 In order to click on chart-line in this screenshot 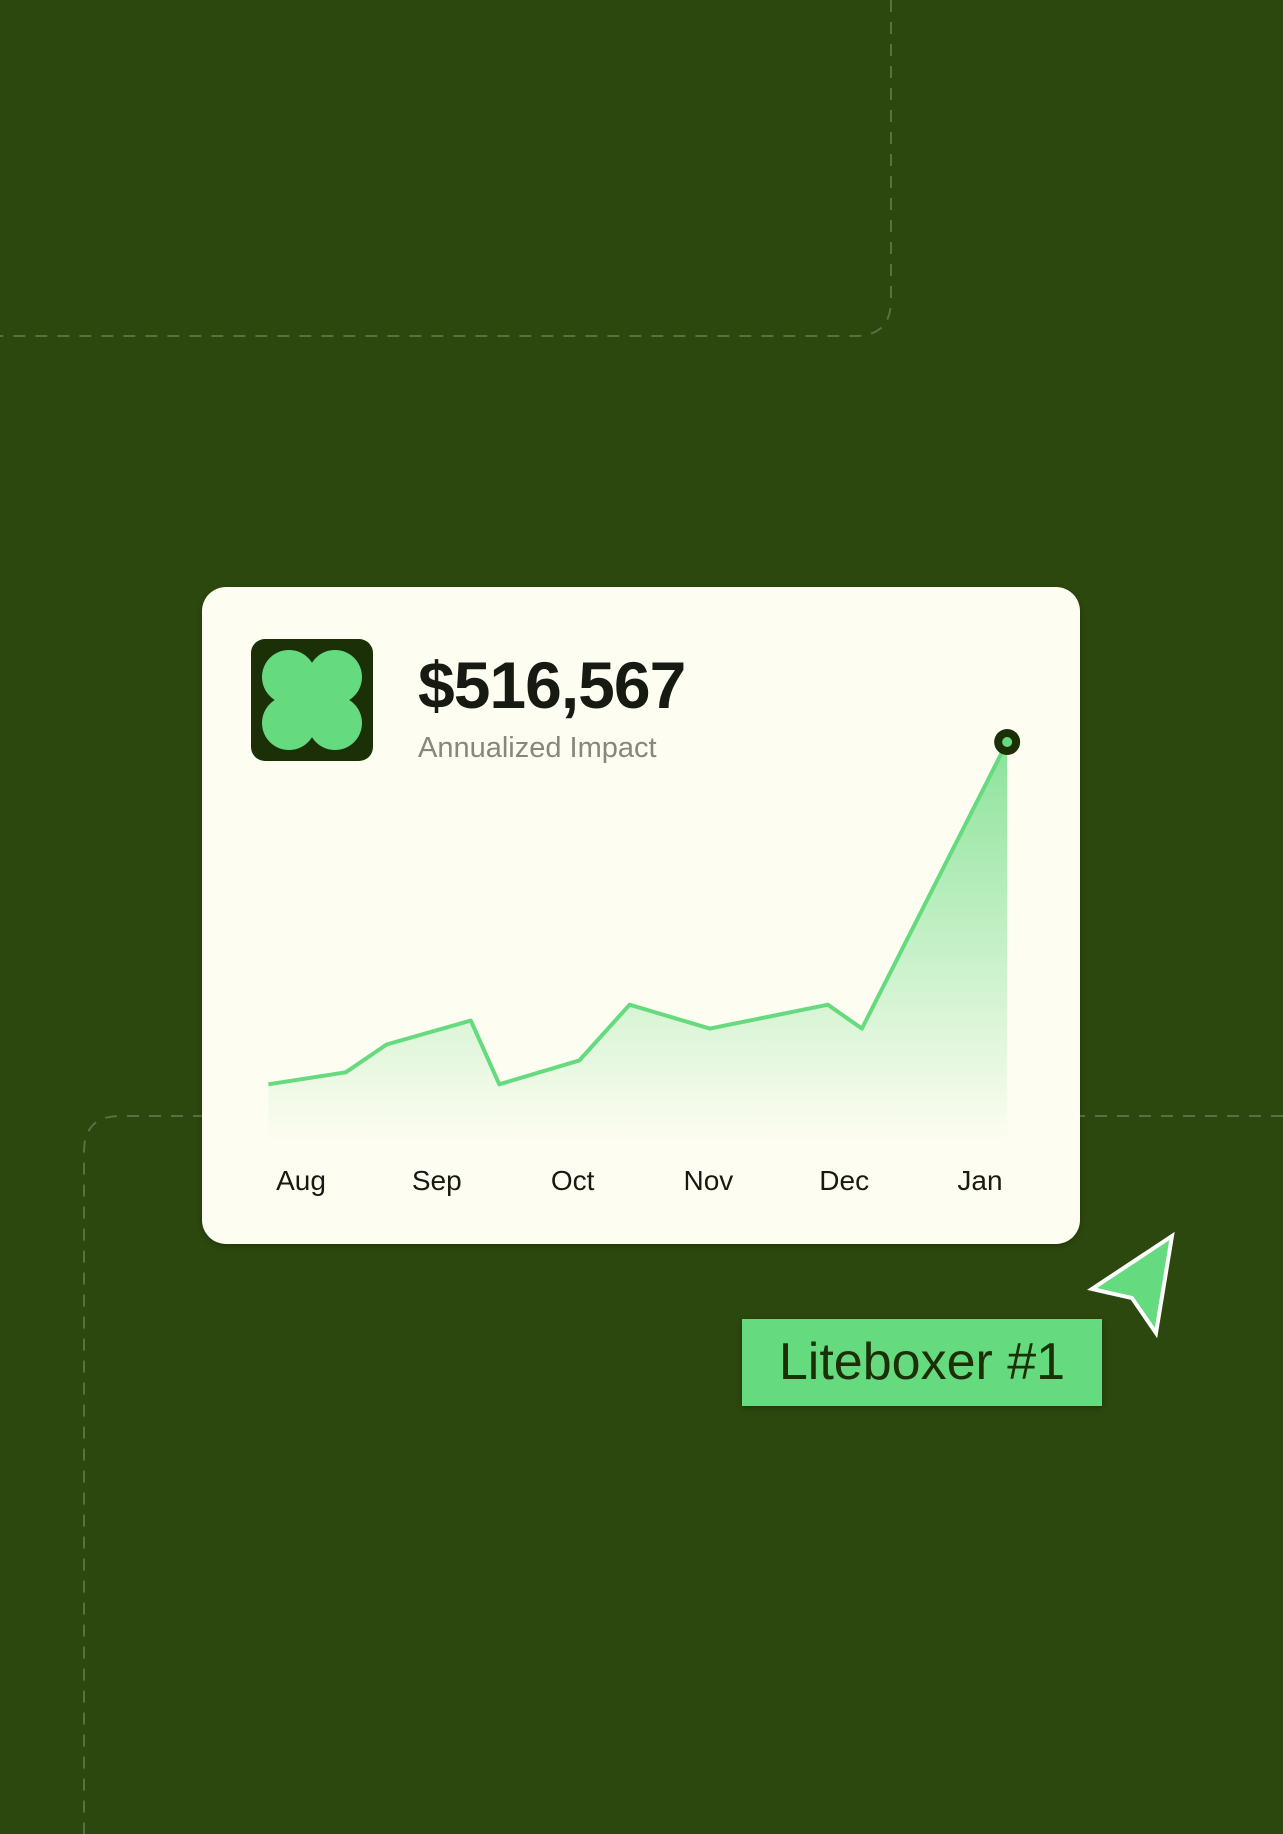, I will do `click(638, 914)`.